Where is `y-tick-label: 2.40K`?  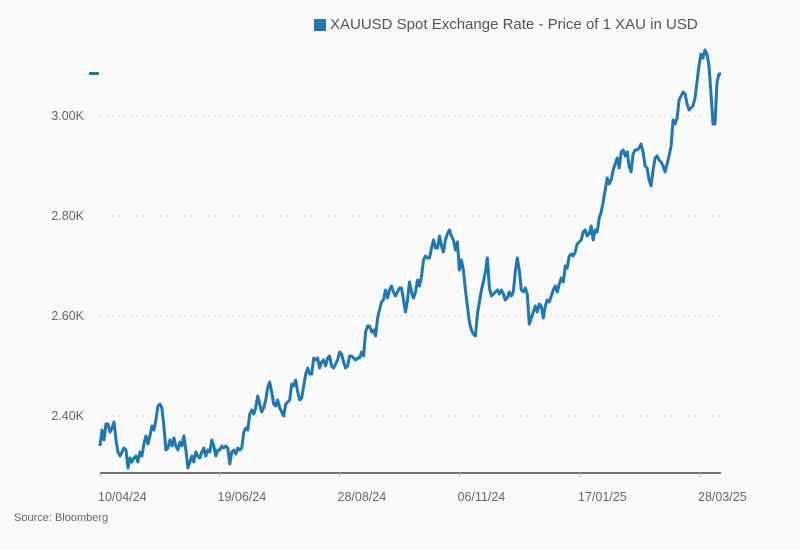 y-tick-label: 2.40K is located at coordinates (67, 416).